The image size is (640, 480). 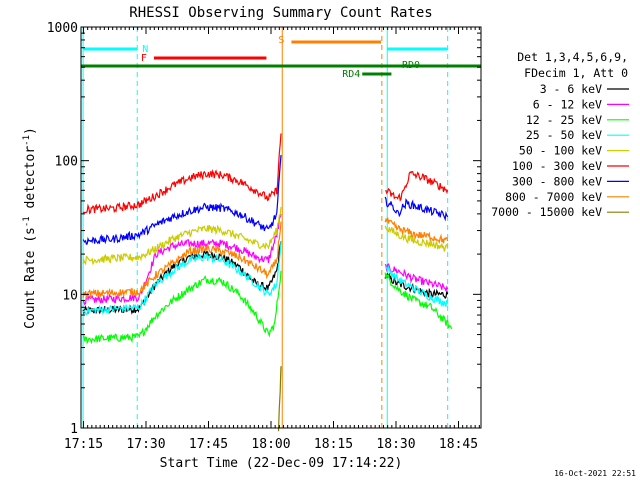 I want to click on y-axis-label-close: ), so click(x=30, y=131).